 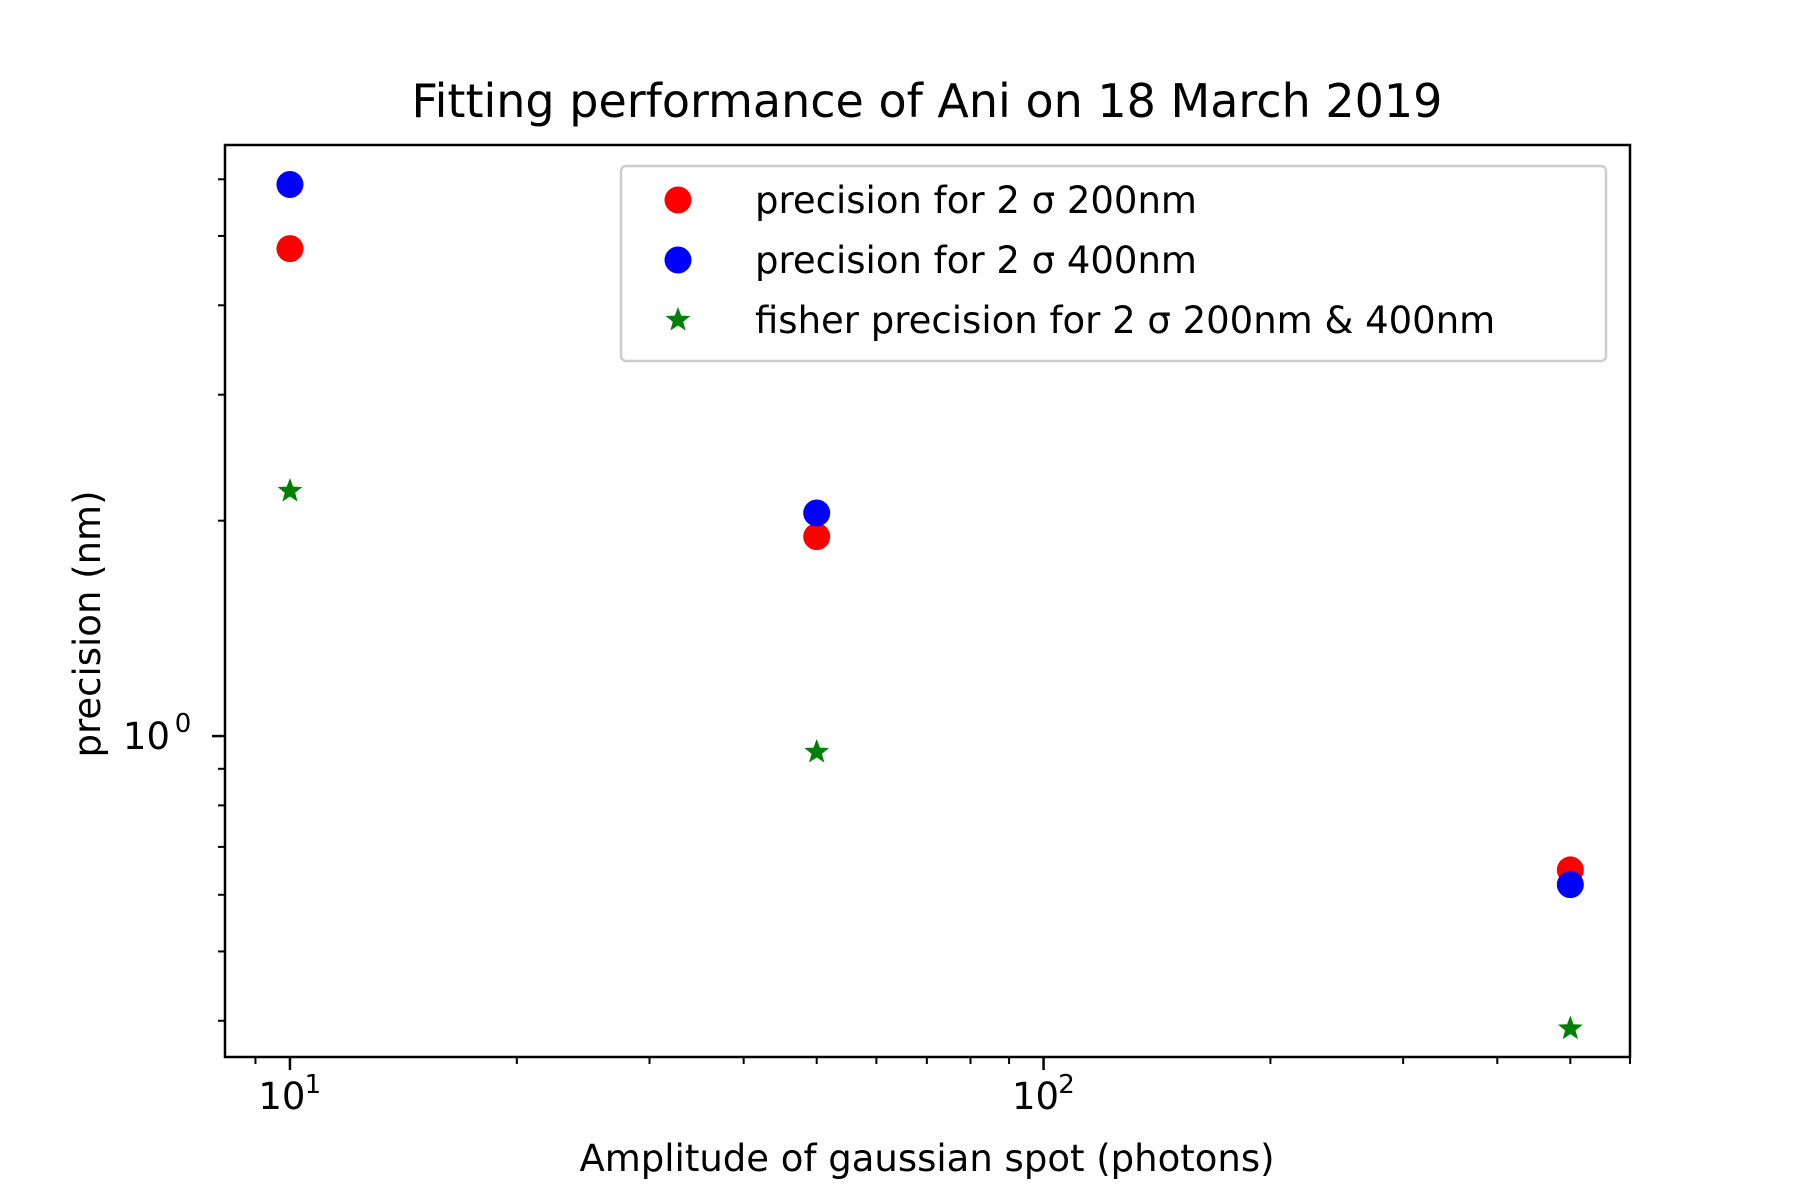 I want to click on legend-label: precision for 2 σ 400nm, so click(x=976, y=260).